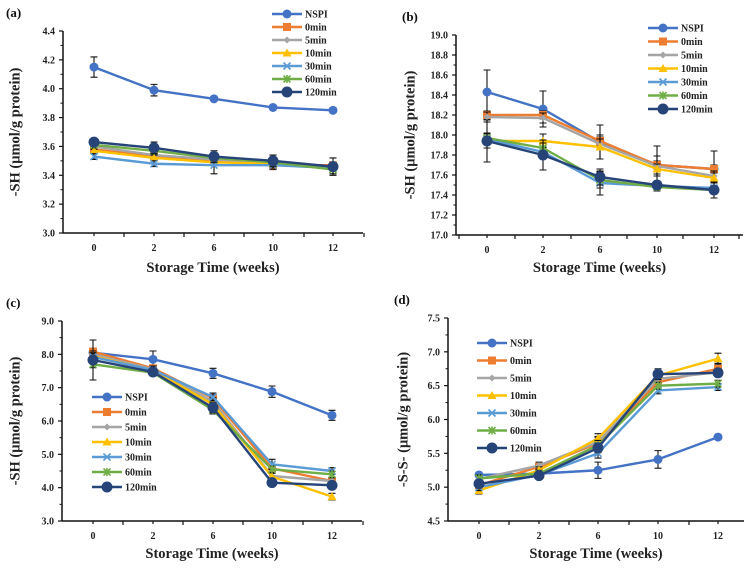 The image size is (754, 569). What do you see at coordinates (600, 250) in the screenshot?
I see `x-tick-label: 6` at bounding box center [600, 250].